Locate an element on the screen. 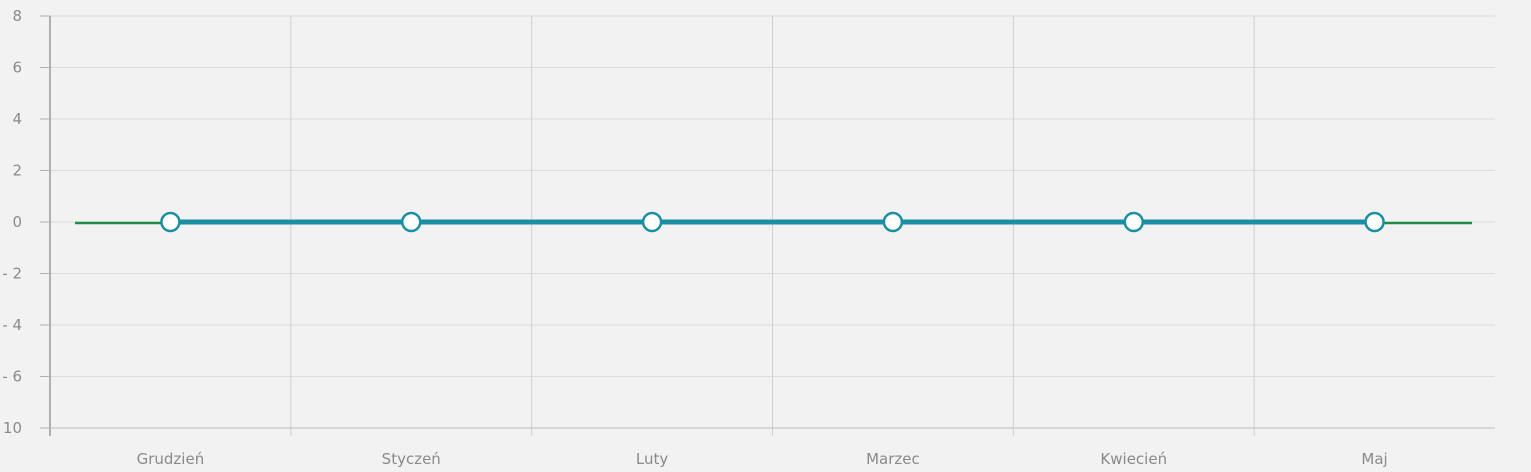  x-tick-label: Luty is located at coordinates (652, 459).